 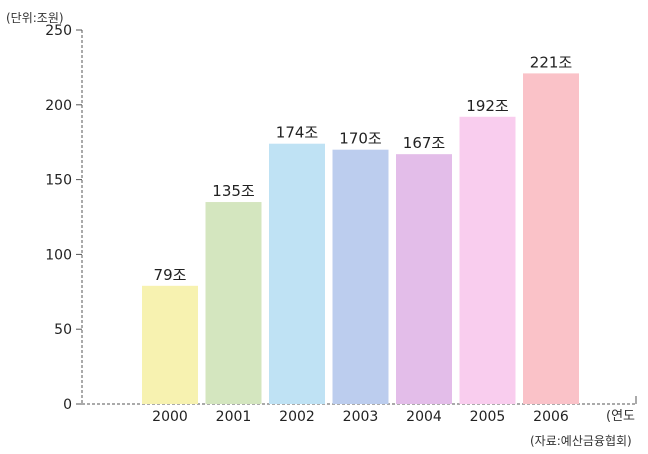 What do you see at coordinates (424, 143) in the screenshot?
I see `value-label: 167조` at bounding box center [424, 143].